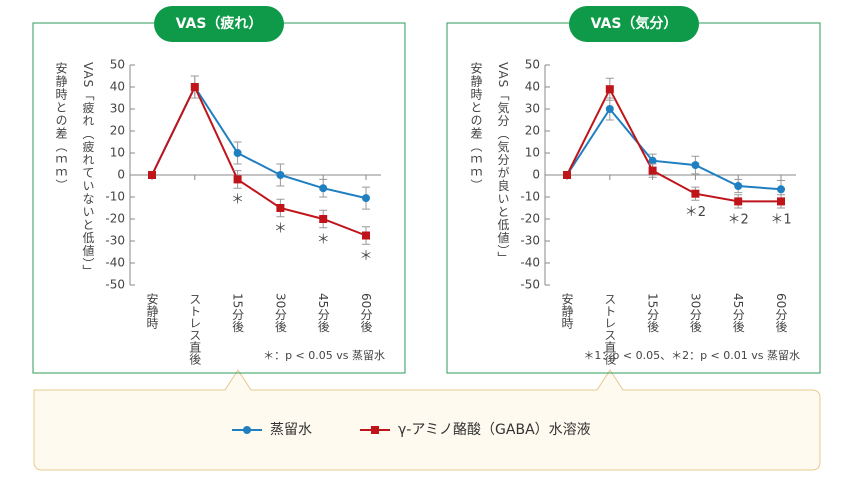  Describe the element at coordinates (494, 430) in the screenshot. I see `legend-label: γ-アミノ酪酸（GABA）水溶液` at that location.